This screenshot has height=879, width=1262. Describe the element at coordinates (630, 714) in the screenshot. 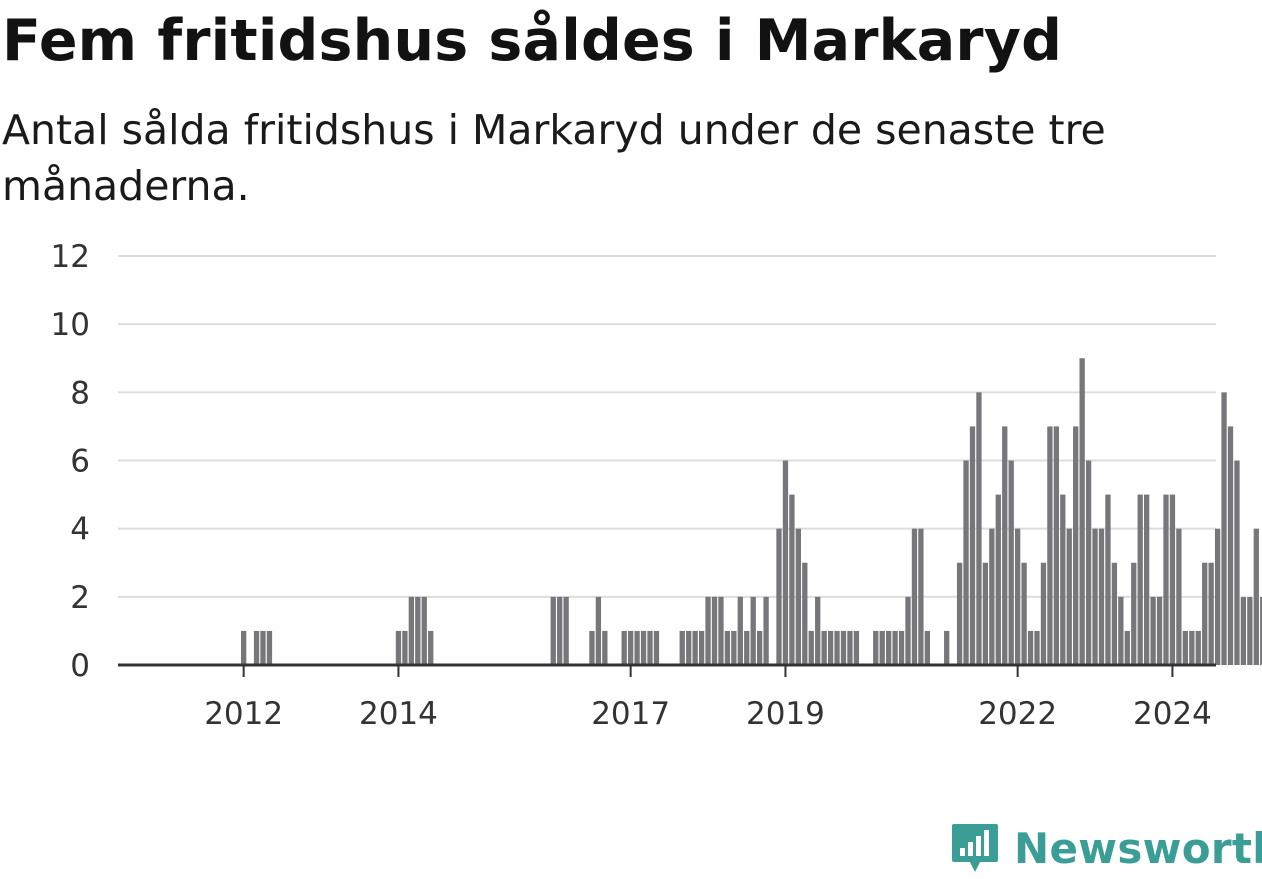

I see `x-tick-label: 2017` at that location.